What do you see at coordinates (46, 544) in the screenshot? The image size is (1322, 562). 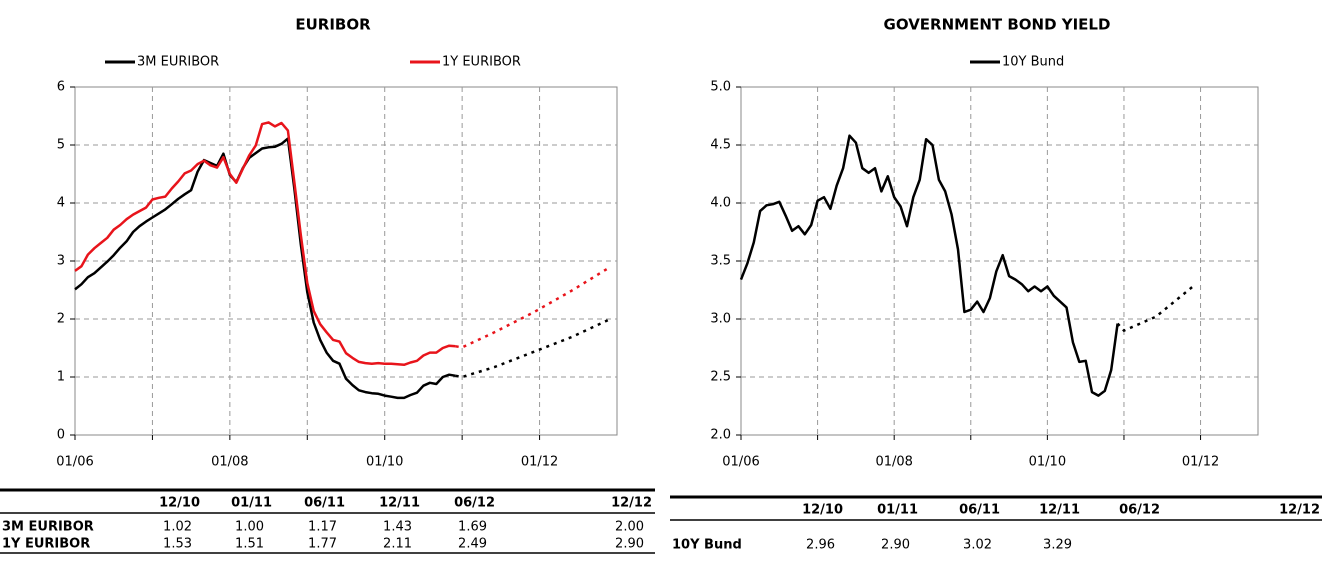 I see `table-row-label: 1Y EURIBOR` at bounding box center [46, 544].